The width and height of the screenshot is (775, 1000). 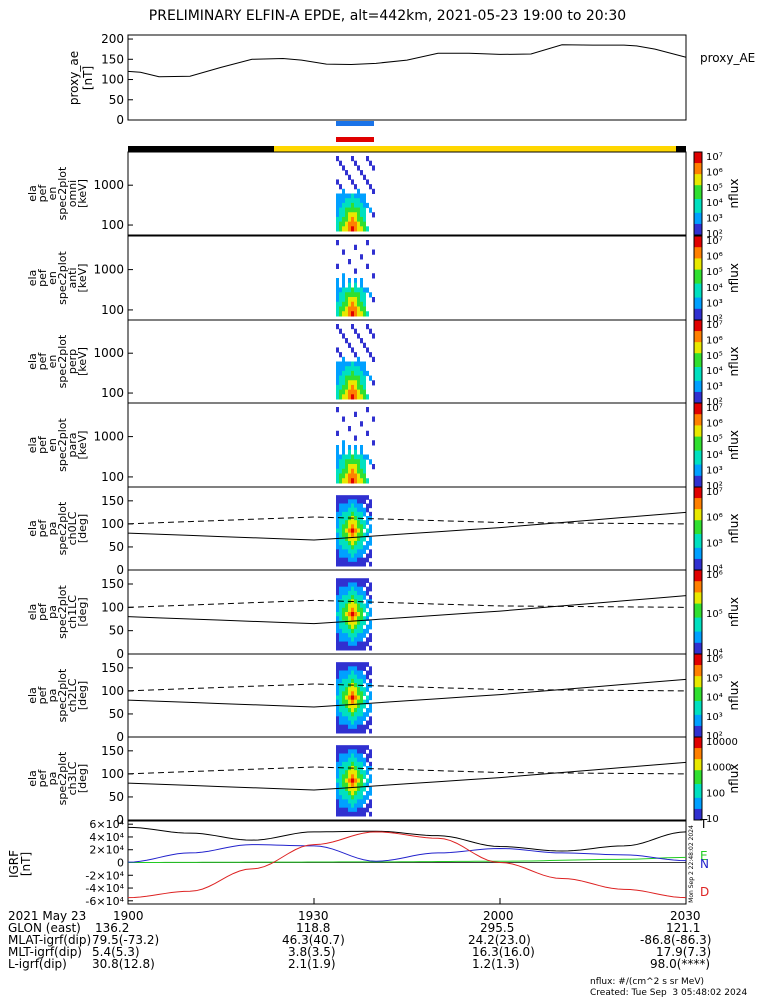 I want to click on colorbar-tick: 10⁵, so click(x=714, y=188).